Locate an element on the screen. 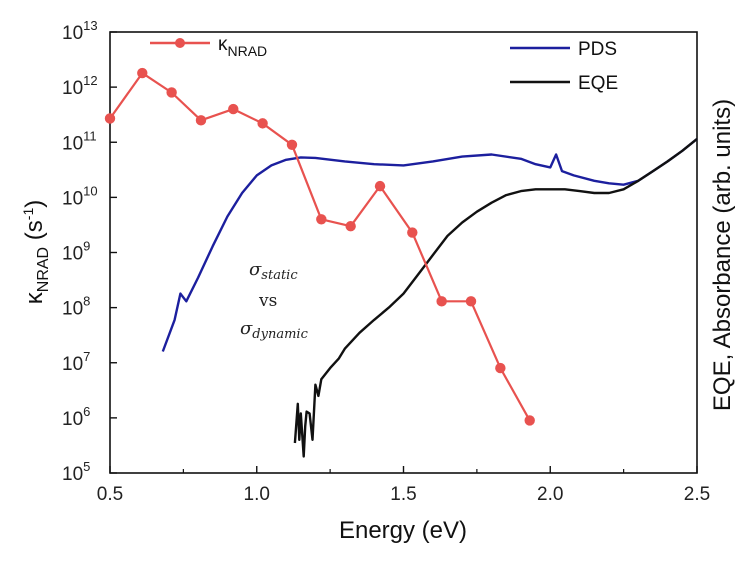 This screenshot has width=750, height=563. annotation-line3: σdynamic is located at coordinates (274, 330).